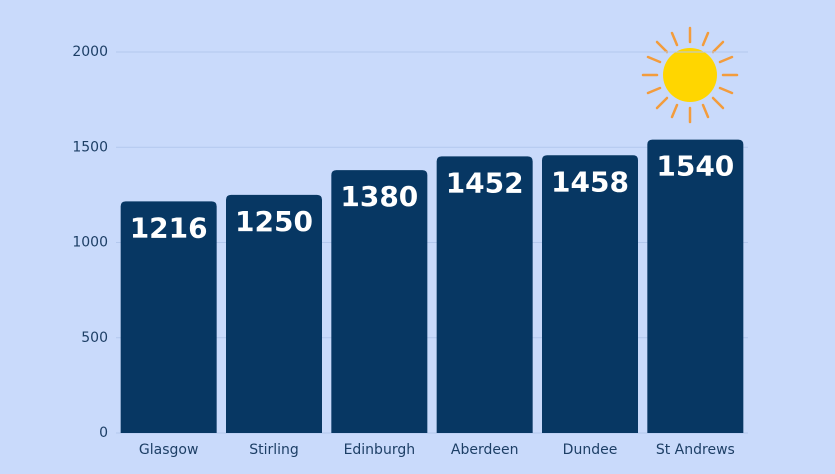 Image resolution: width=835 pixels, height=474 pixels. Describe the element at coordinates (169, 227) in the screenshot. I see `value-label: 1216` at that location.